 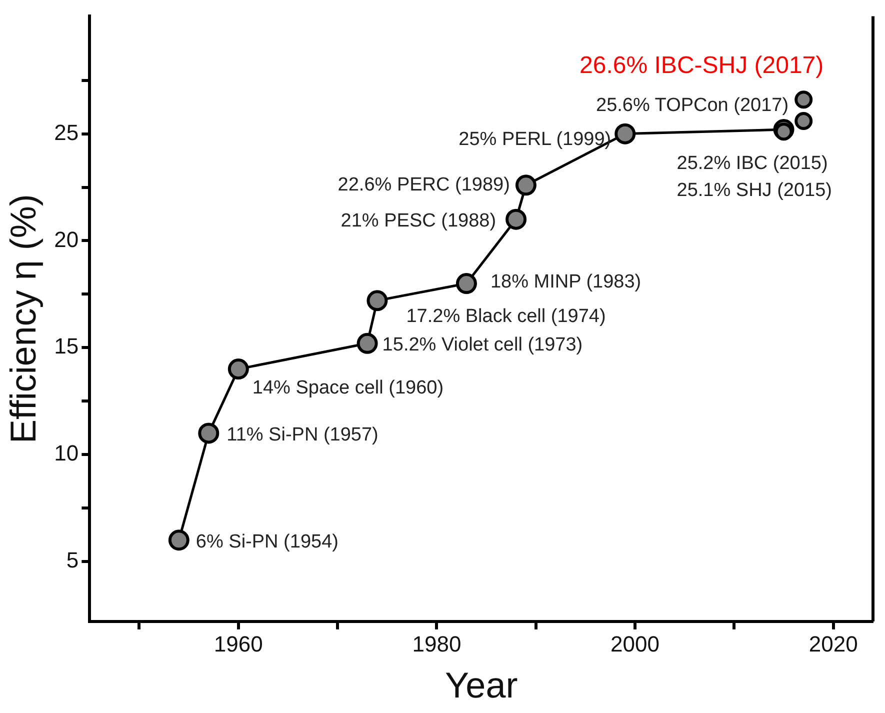 What do you see at coordinates (302, 435) in the screenshot?
I see `annotation: 11% Si-PN (1957)` at bounding box center [302, 435].